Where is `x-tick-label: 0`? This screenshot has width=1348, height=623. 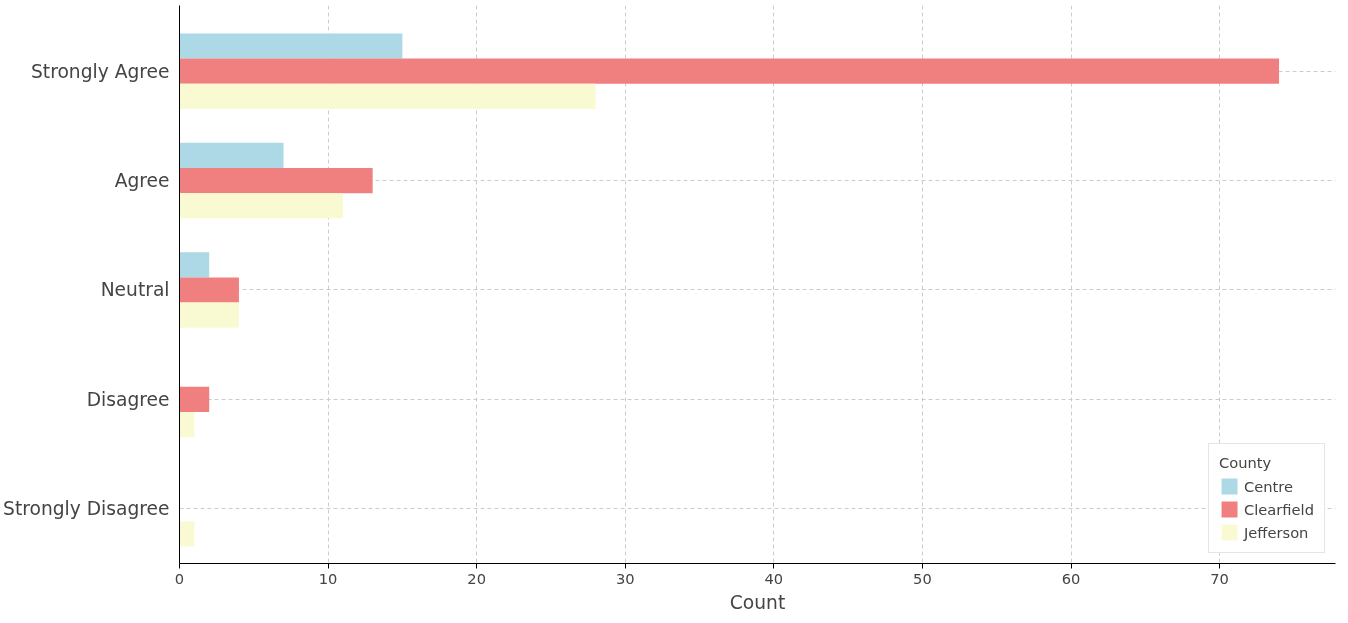 x-tick-label: 0 is located at coordinates (179, 578).